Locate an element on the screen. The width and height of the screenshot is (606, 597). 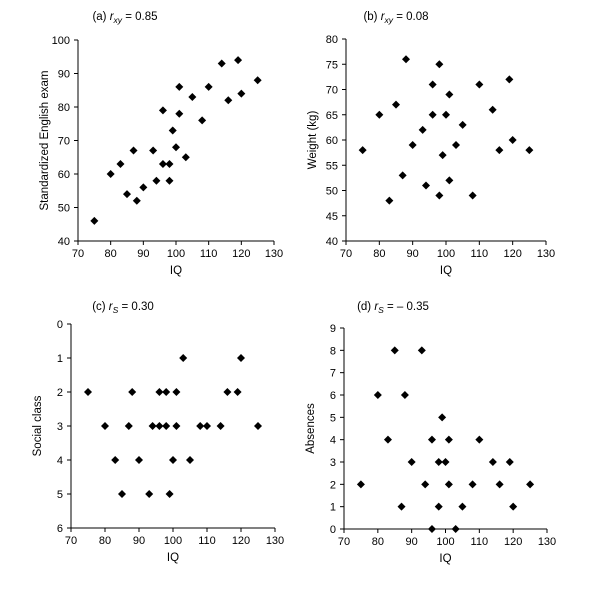
x-tick-label: 120 is located at coordinates (512, 254).